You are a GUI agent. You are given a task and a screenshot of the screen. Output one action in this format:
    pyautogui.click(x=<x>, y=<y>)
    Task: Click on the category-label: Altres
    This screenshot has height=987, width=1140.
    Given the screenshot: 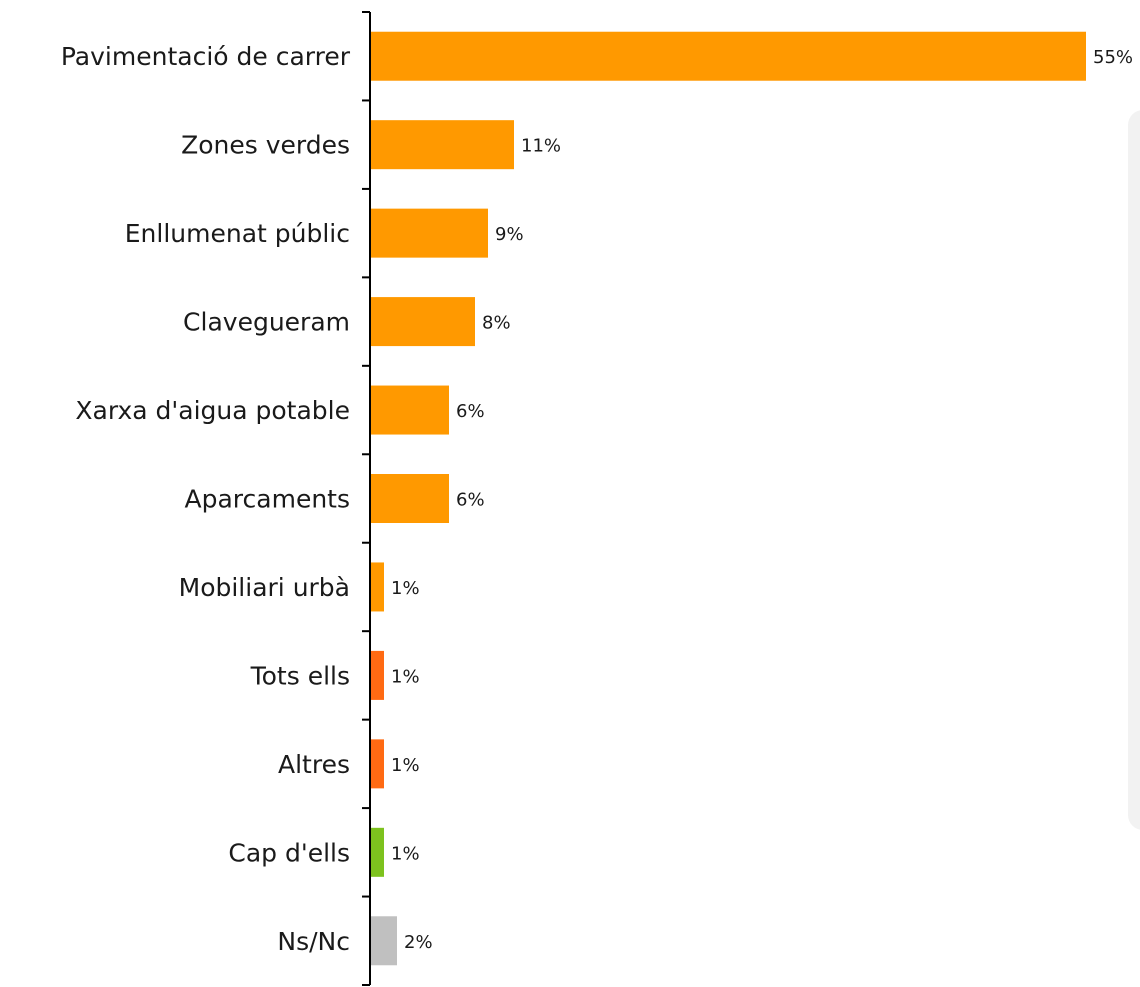 What is the action you would take?
    pyautogui.click(x=314, y=764)
    